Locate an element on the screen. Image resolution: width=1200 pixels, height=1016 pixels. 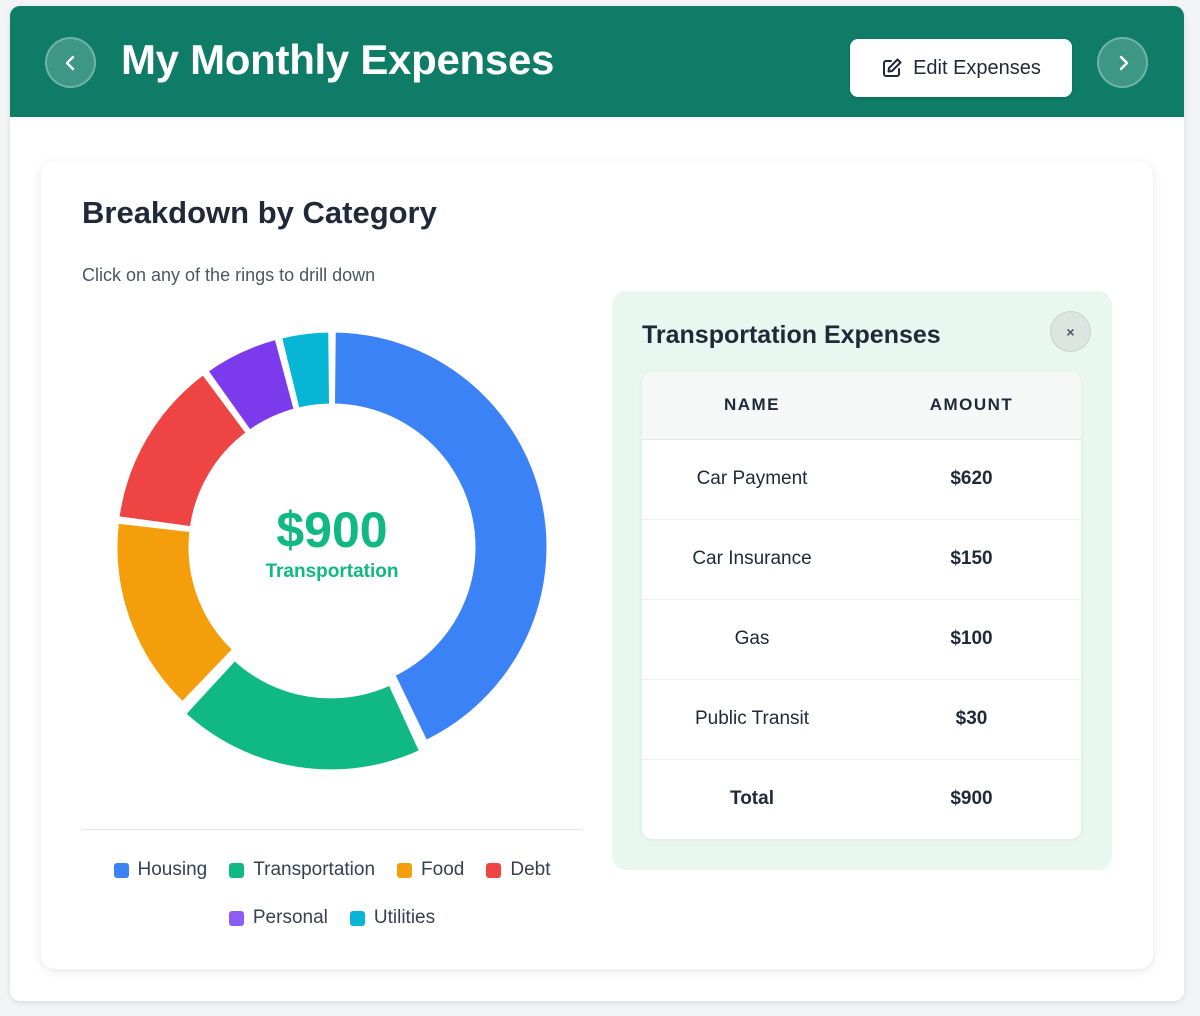
table-header-row: NAME AMOUNT is located at coordinates (861, 406).